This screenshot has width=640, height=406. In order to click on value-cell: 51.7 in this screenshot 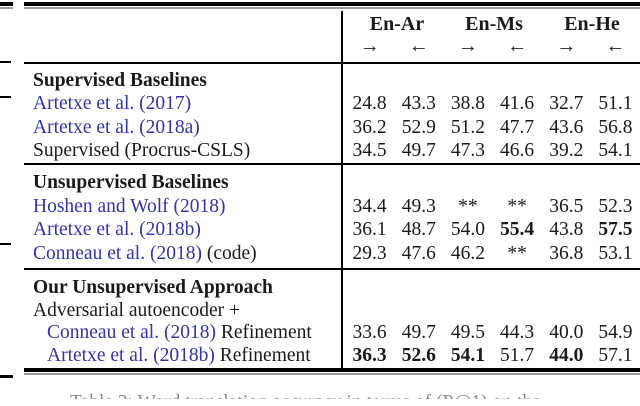, I will do `click(517, 355)`.